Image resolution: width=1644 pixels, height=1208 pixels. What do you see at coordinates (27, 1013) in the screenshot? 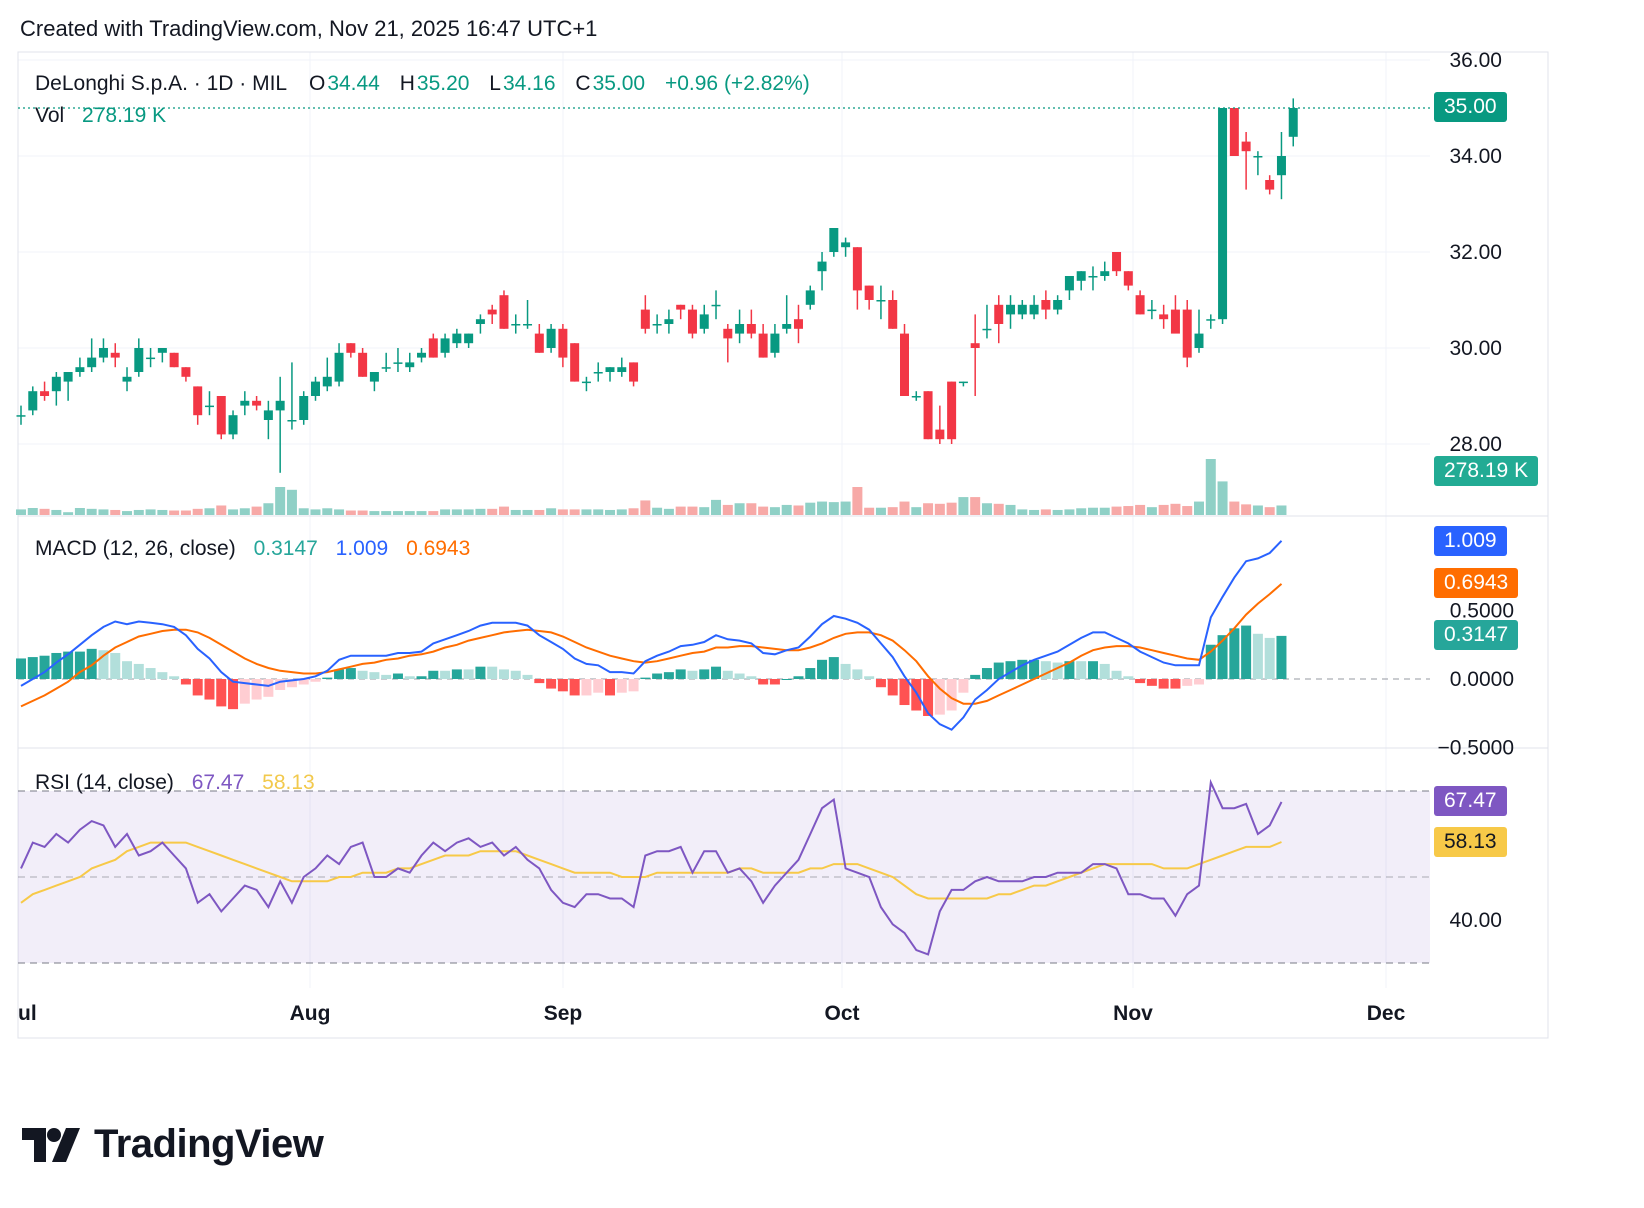
I see `time-tick-label: ul` at bounding box center [27, 1013].